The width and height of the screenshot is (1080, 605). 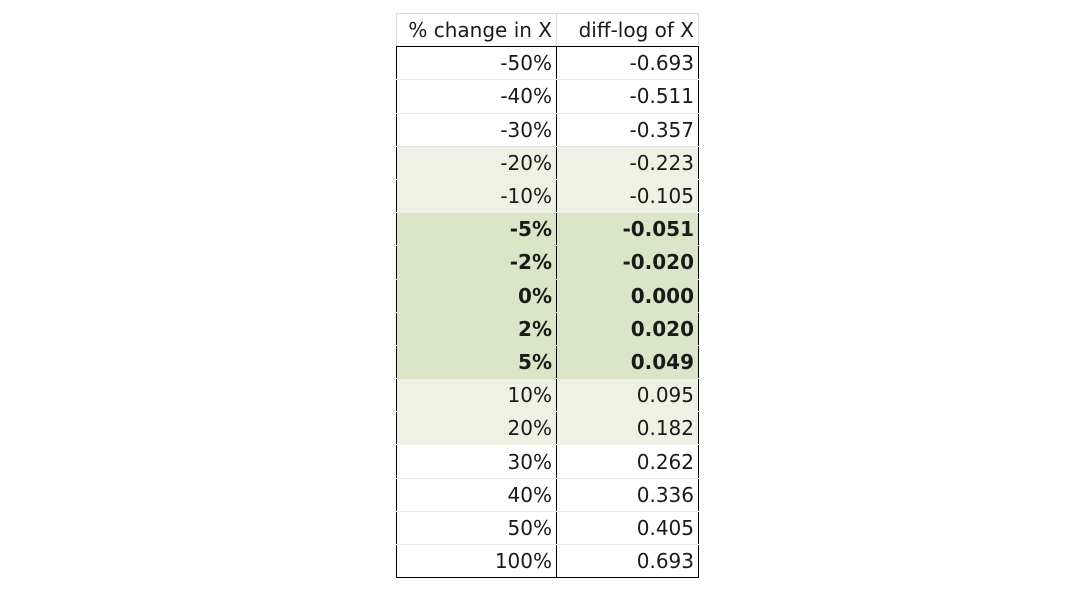 What do you see at coordinates (476, 262) in the screenshot?
I see `cell-pct-change: -2%` at bounding box center [476, 262].